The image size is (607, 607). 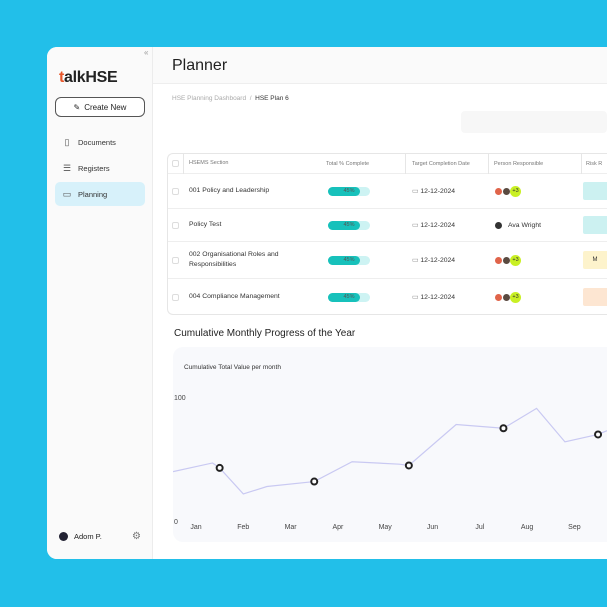 I want to click on person-responsible: Ava Wright, so click(x=517, y=225).